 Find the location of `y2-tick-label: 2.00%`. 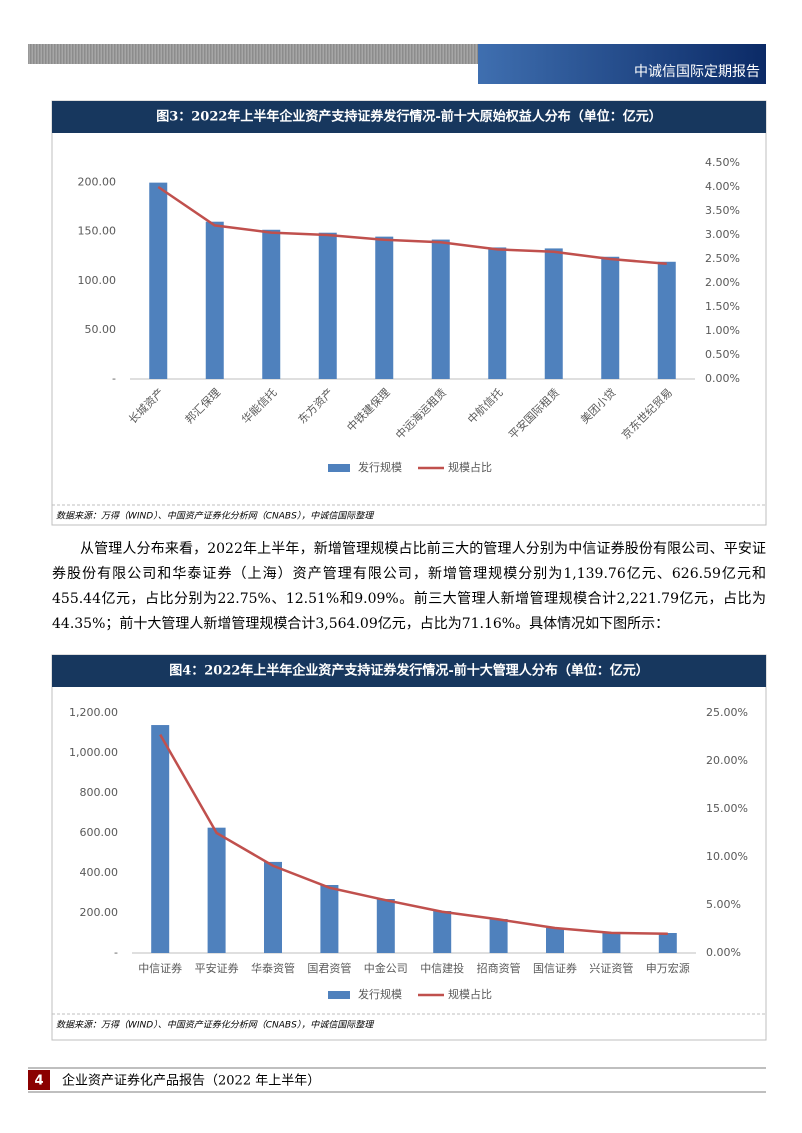

y2-tick-label: 2.00% is located at coordinates (722, 282).